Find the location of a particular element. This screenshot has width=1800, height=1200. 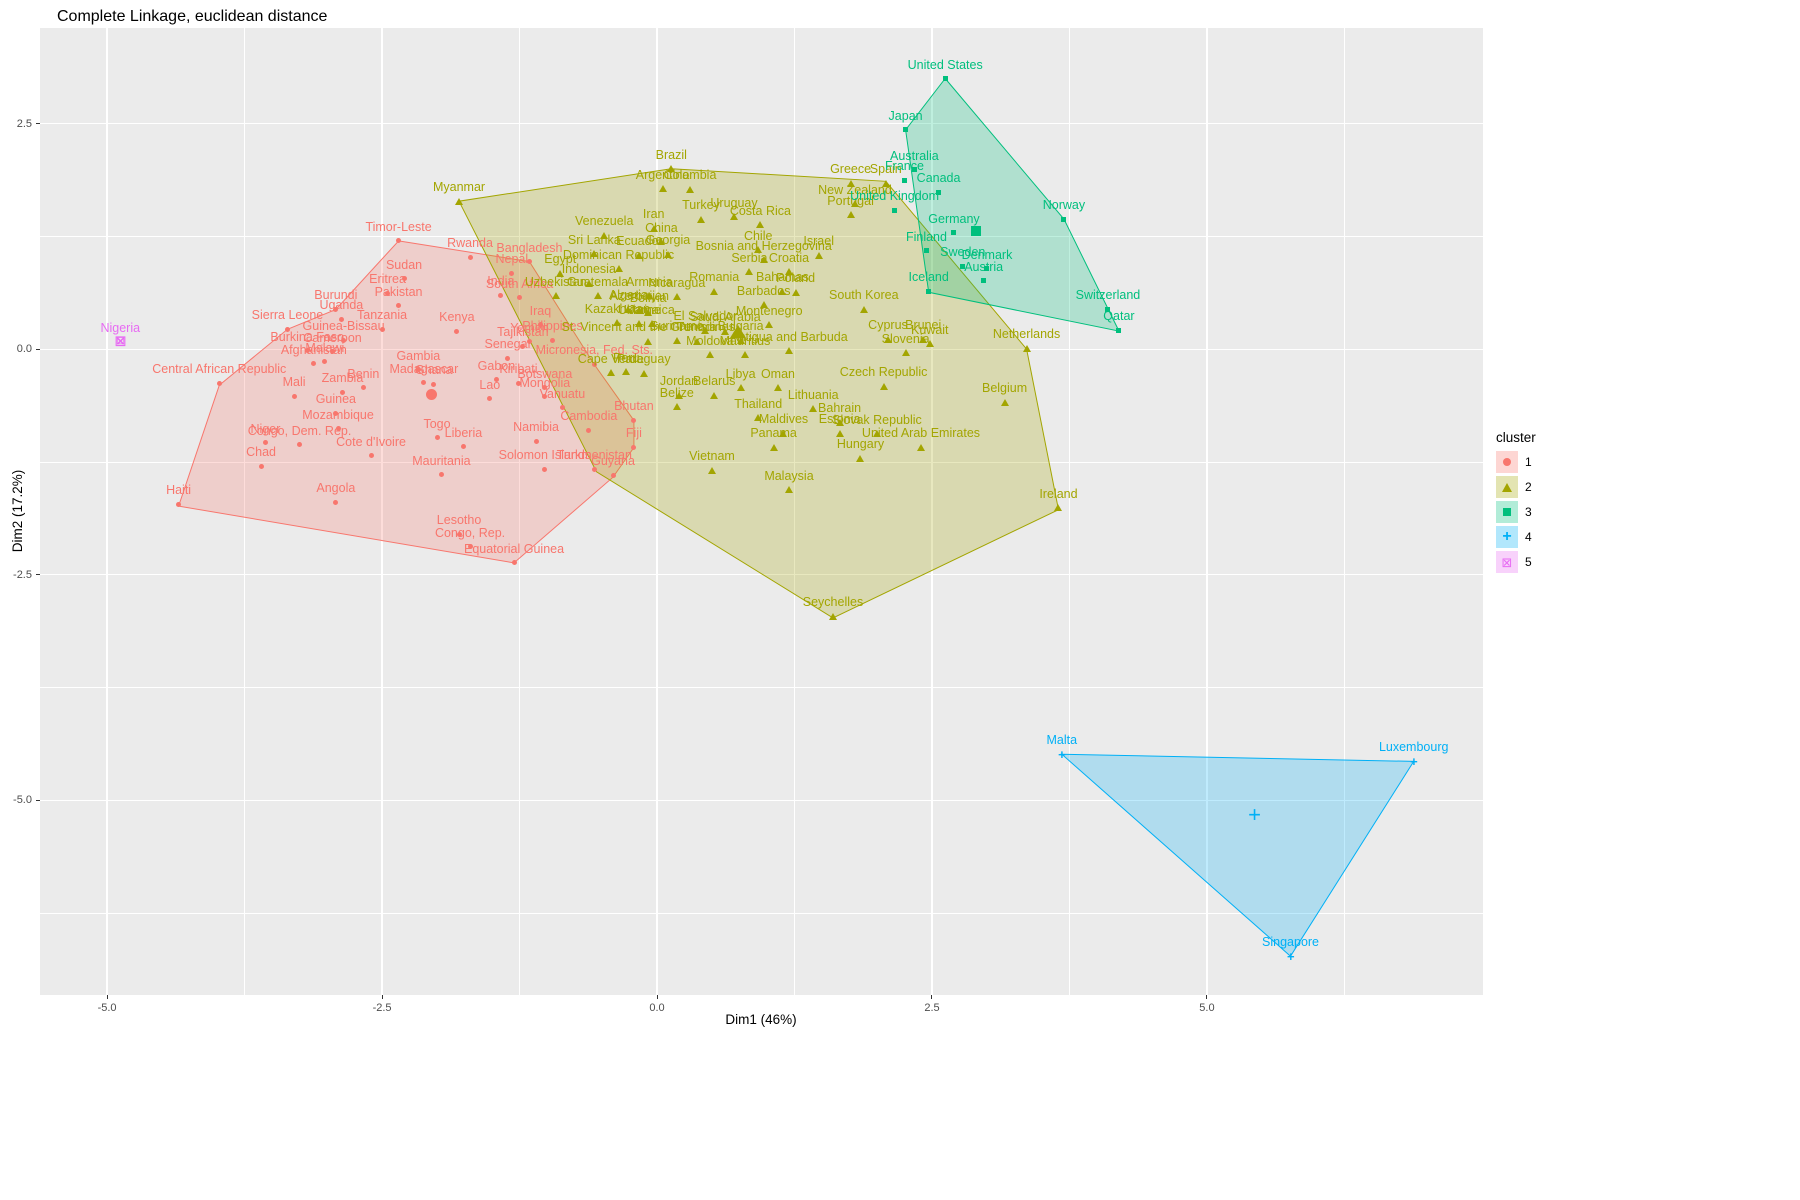

country-label: India is located at coordinates (501, 280).